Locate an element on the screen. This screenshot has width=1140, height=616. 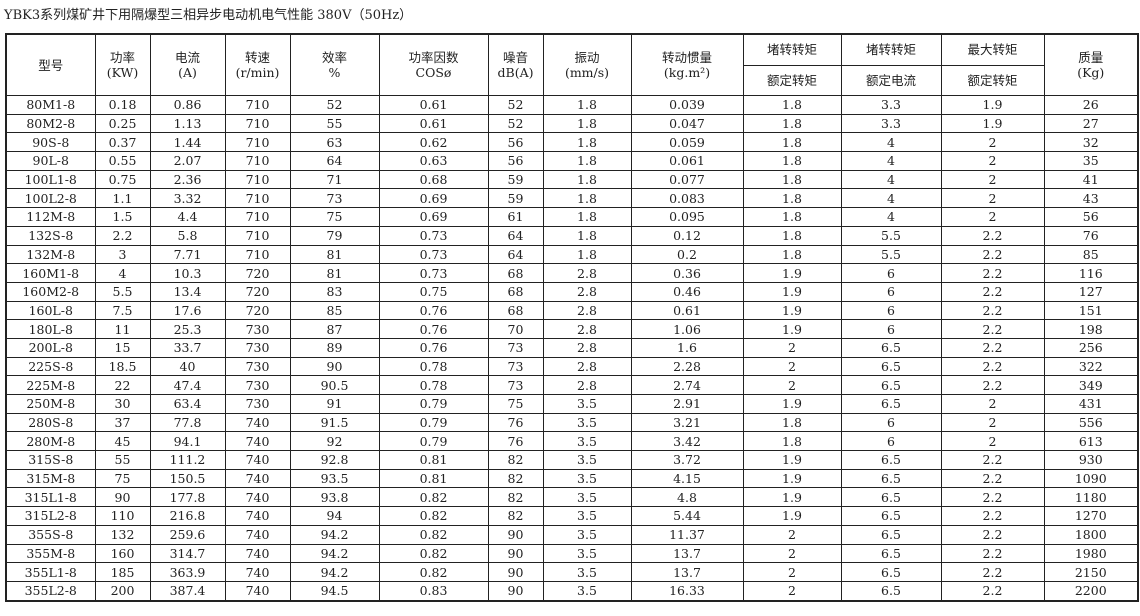
table-cell: 25.3 is located at coordinates (187, 329).